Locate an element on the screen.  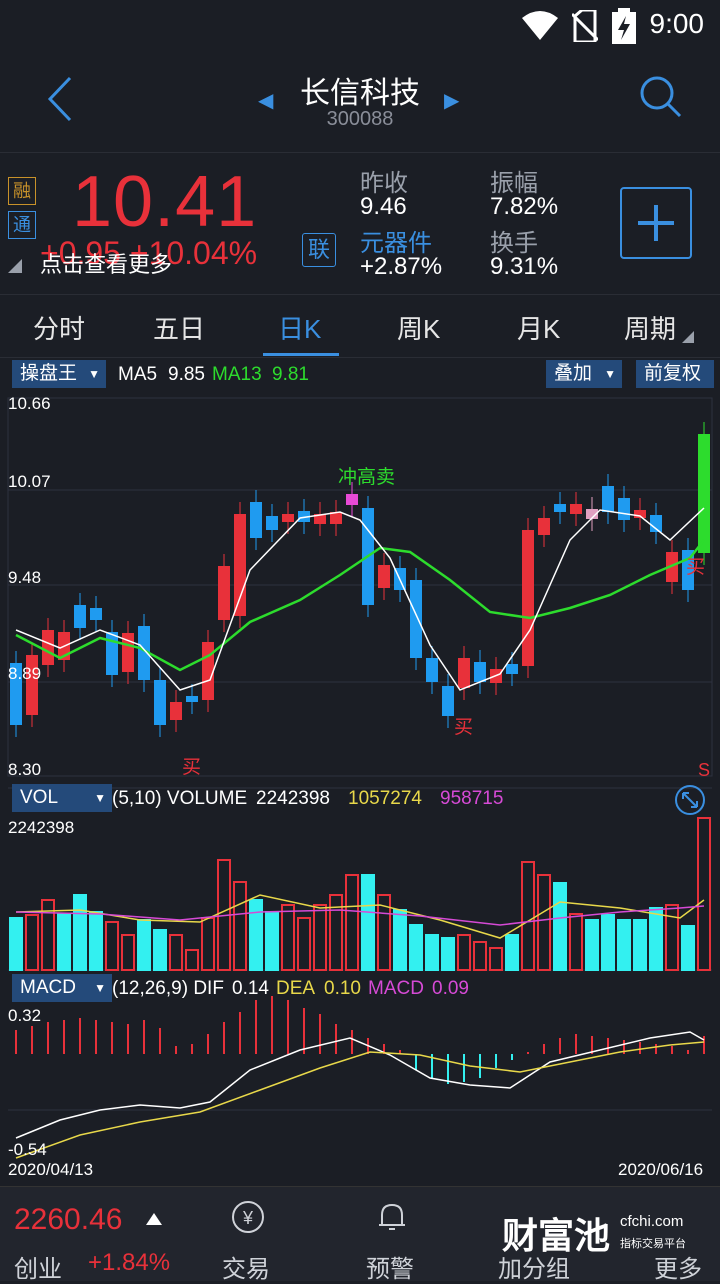
tab-weekly-k: 周K is located at coordinates (419, 329).